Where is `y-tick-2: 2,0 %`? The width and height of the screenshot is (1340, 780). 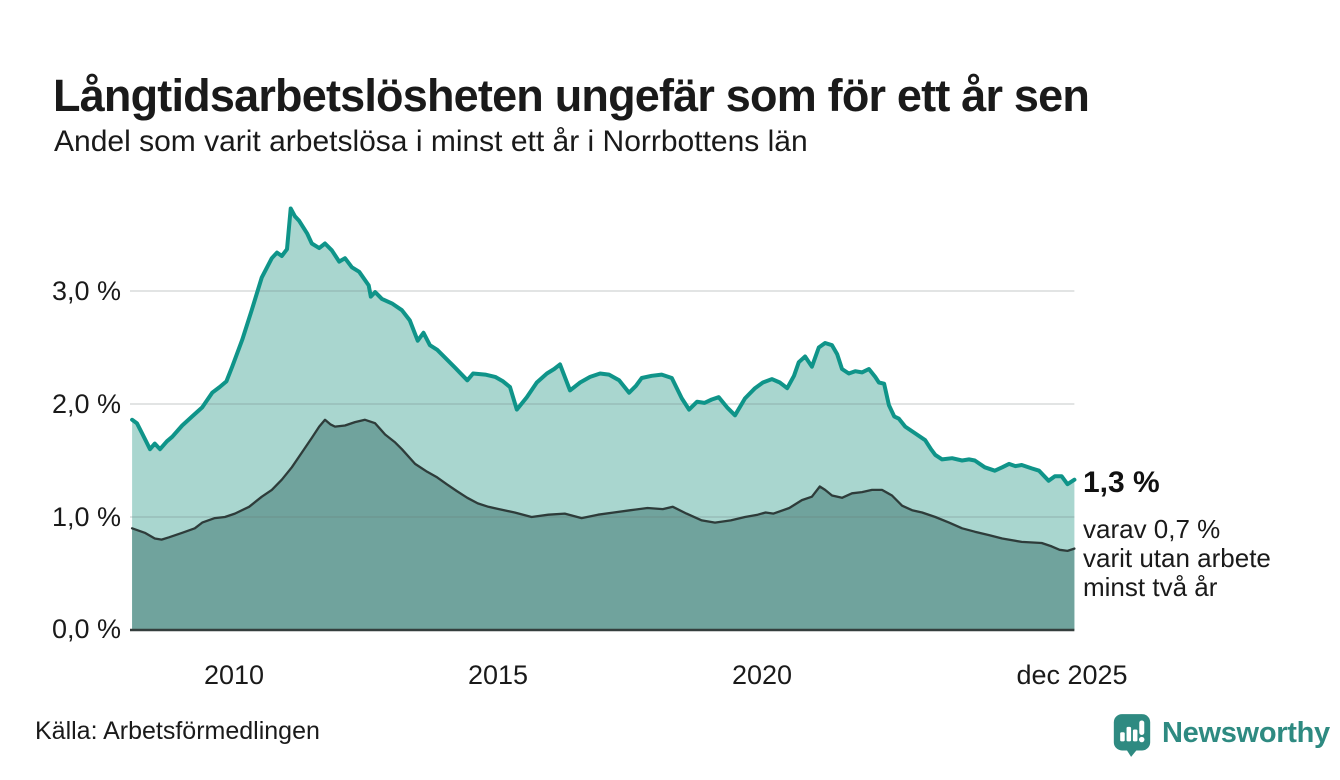 y-tick-2: 2,0 % is located at coordinates (86, 404).